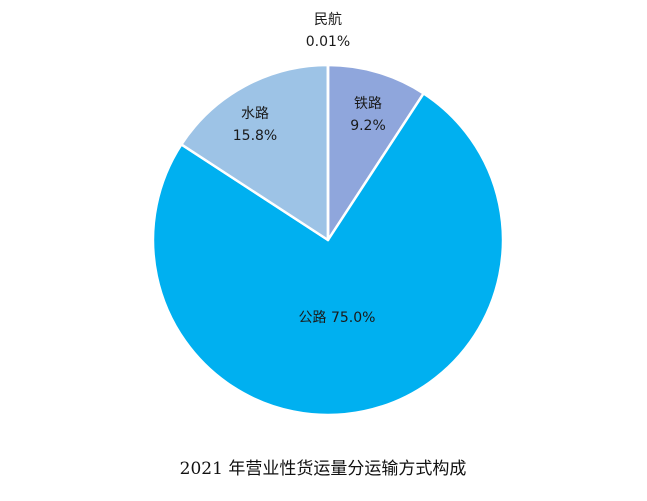 Image resolution: width=647 pixels, height=501 pixels. I want to click on chart-title: 2021 年营业性货运量分运输方式构成, so click(323, 469).